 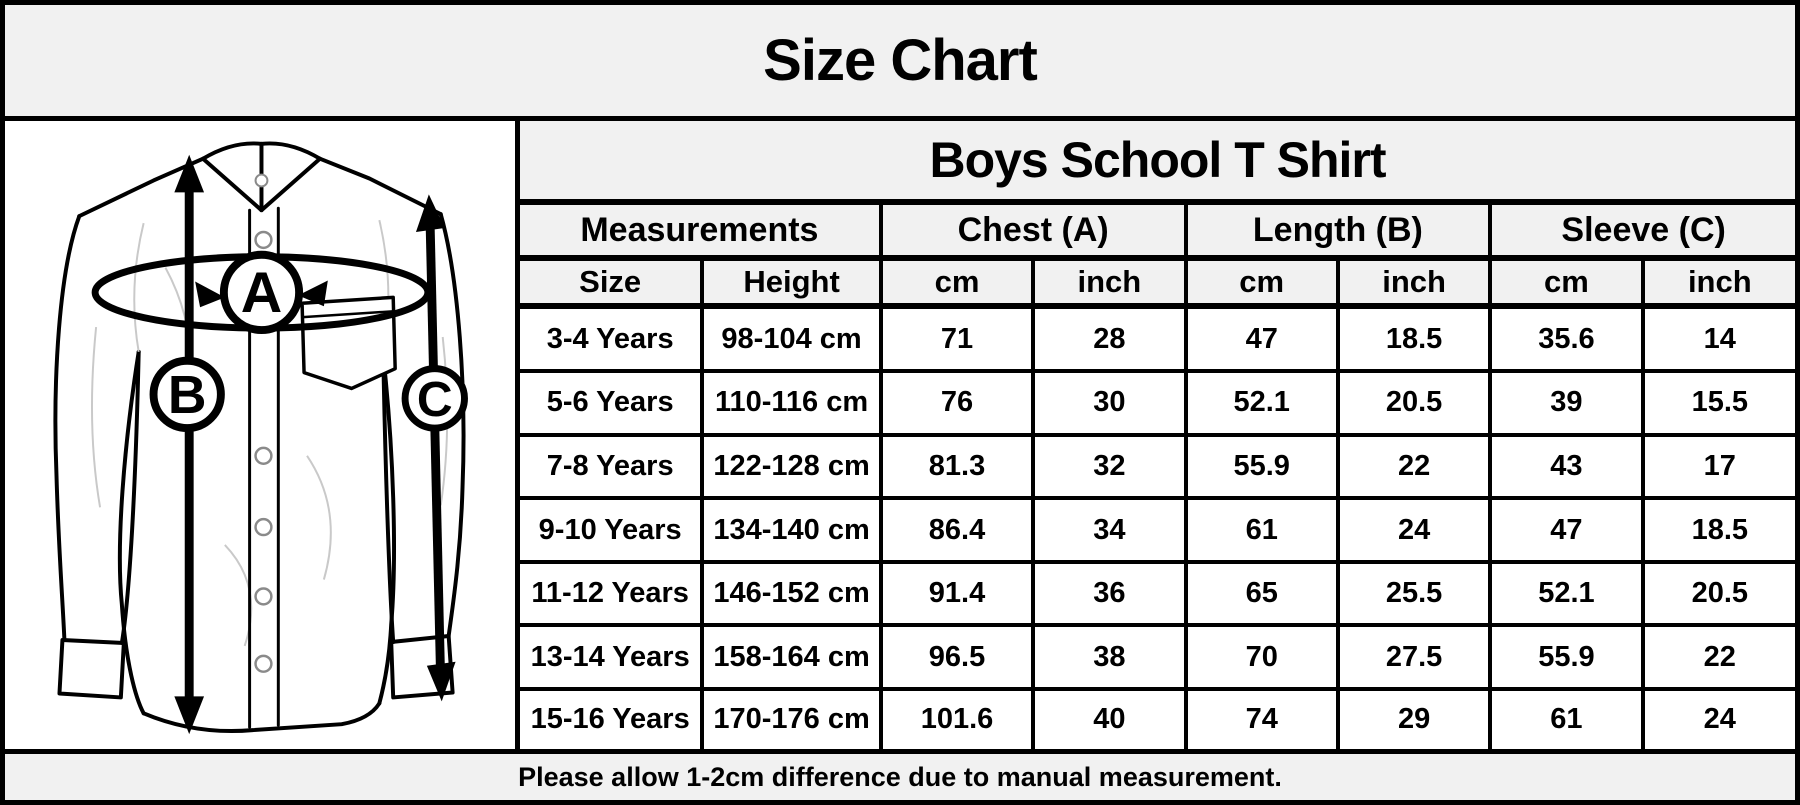 What do you see at coordinates (1109, 466) in the screenshot?
I see `table-cell: 32` at bounding box center [1109, 466].